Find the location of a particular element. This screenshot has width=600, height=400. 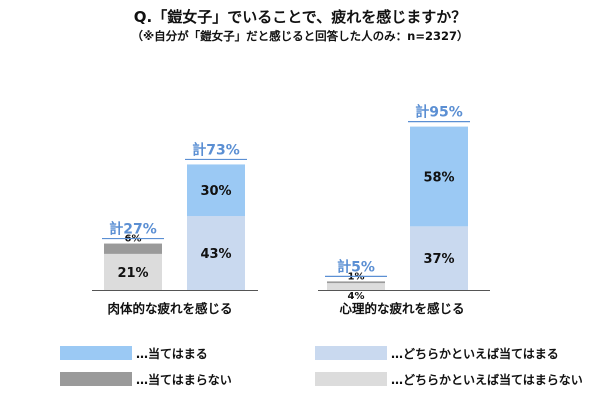

segment-value-label: 30% is located at coordinates (215, 191).